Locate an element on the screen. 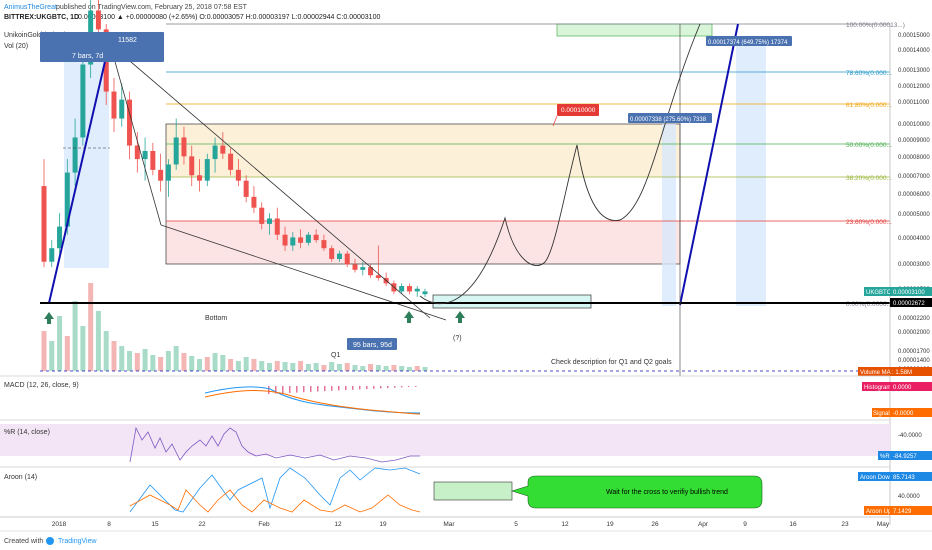 Image resolution: width=932 pixels, height=550 pixels. aroon-down-line is located at coordinates (275, 490).